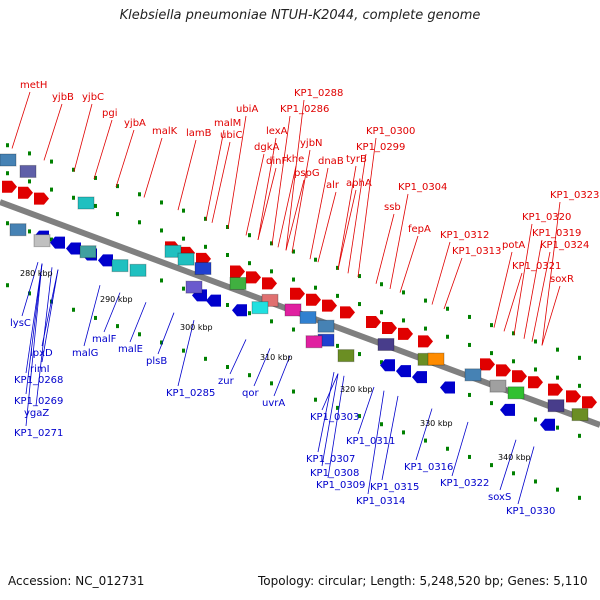  What do you see at coordinates (370, 441) in the screenshot?
I see `gene-label-kp1_0311: KP1_0311` at bounding box center [370, 441].